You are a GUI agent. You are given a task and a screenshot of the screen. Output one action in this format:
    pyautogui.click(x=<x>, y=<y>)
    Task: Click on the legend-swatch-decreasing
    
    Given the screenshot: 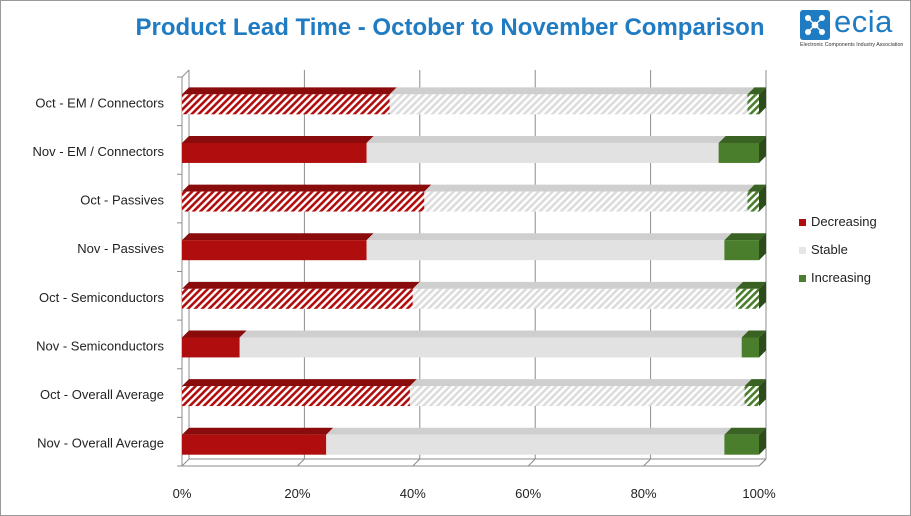 What is the action you would take?
    pyautogui.click(x=802, y=222)
    